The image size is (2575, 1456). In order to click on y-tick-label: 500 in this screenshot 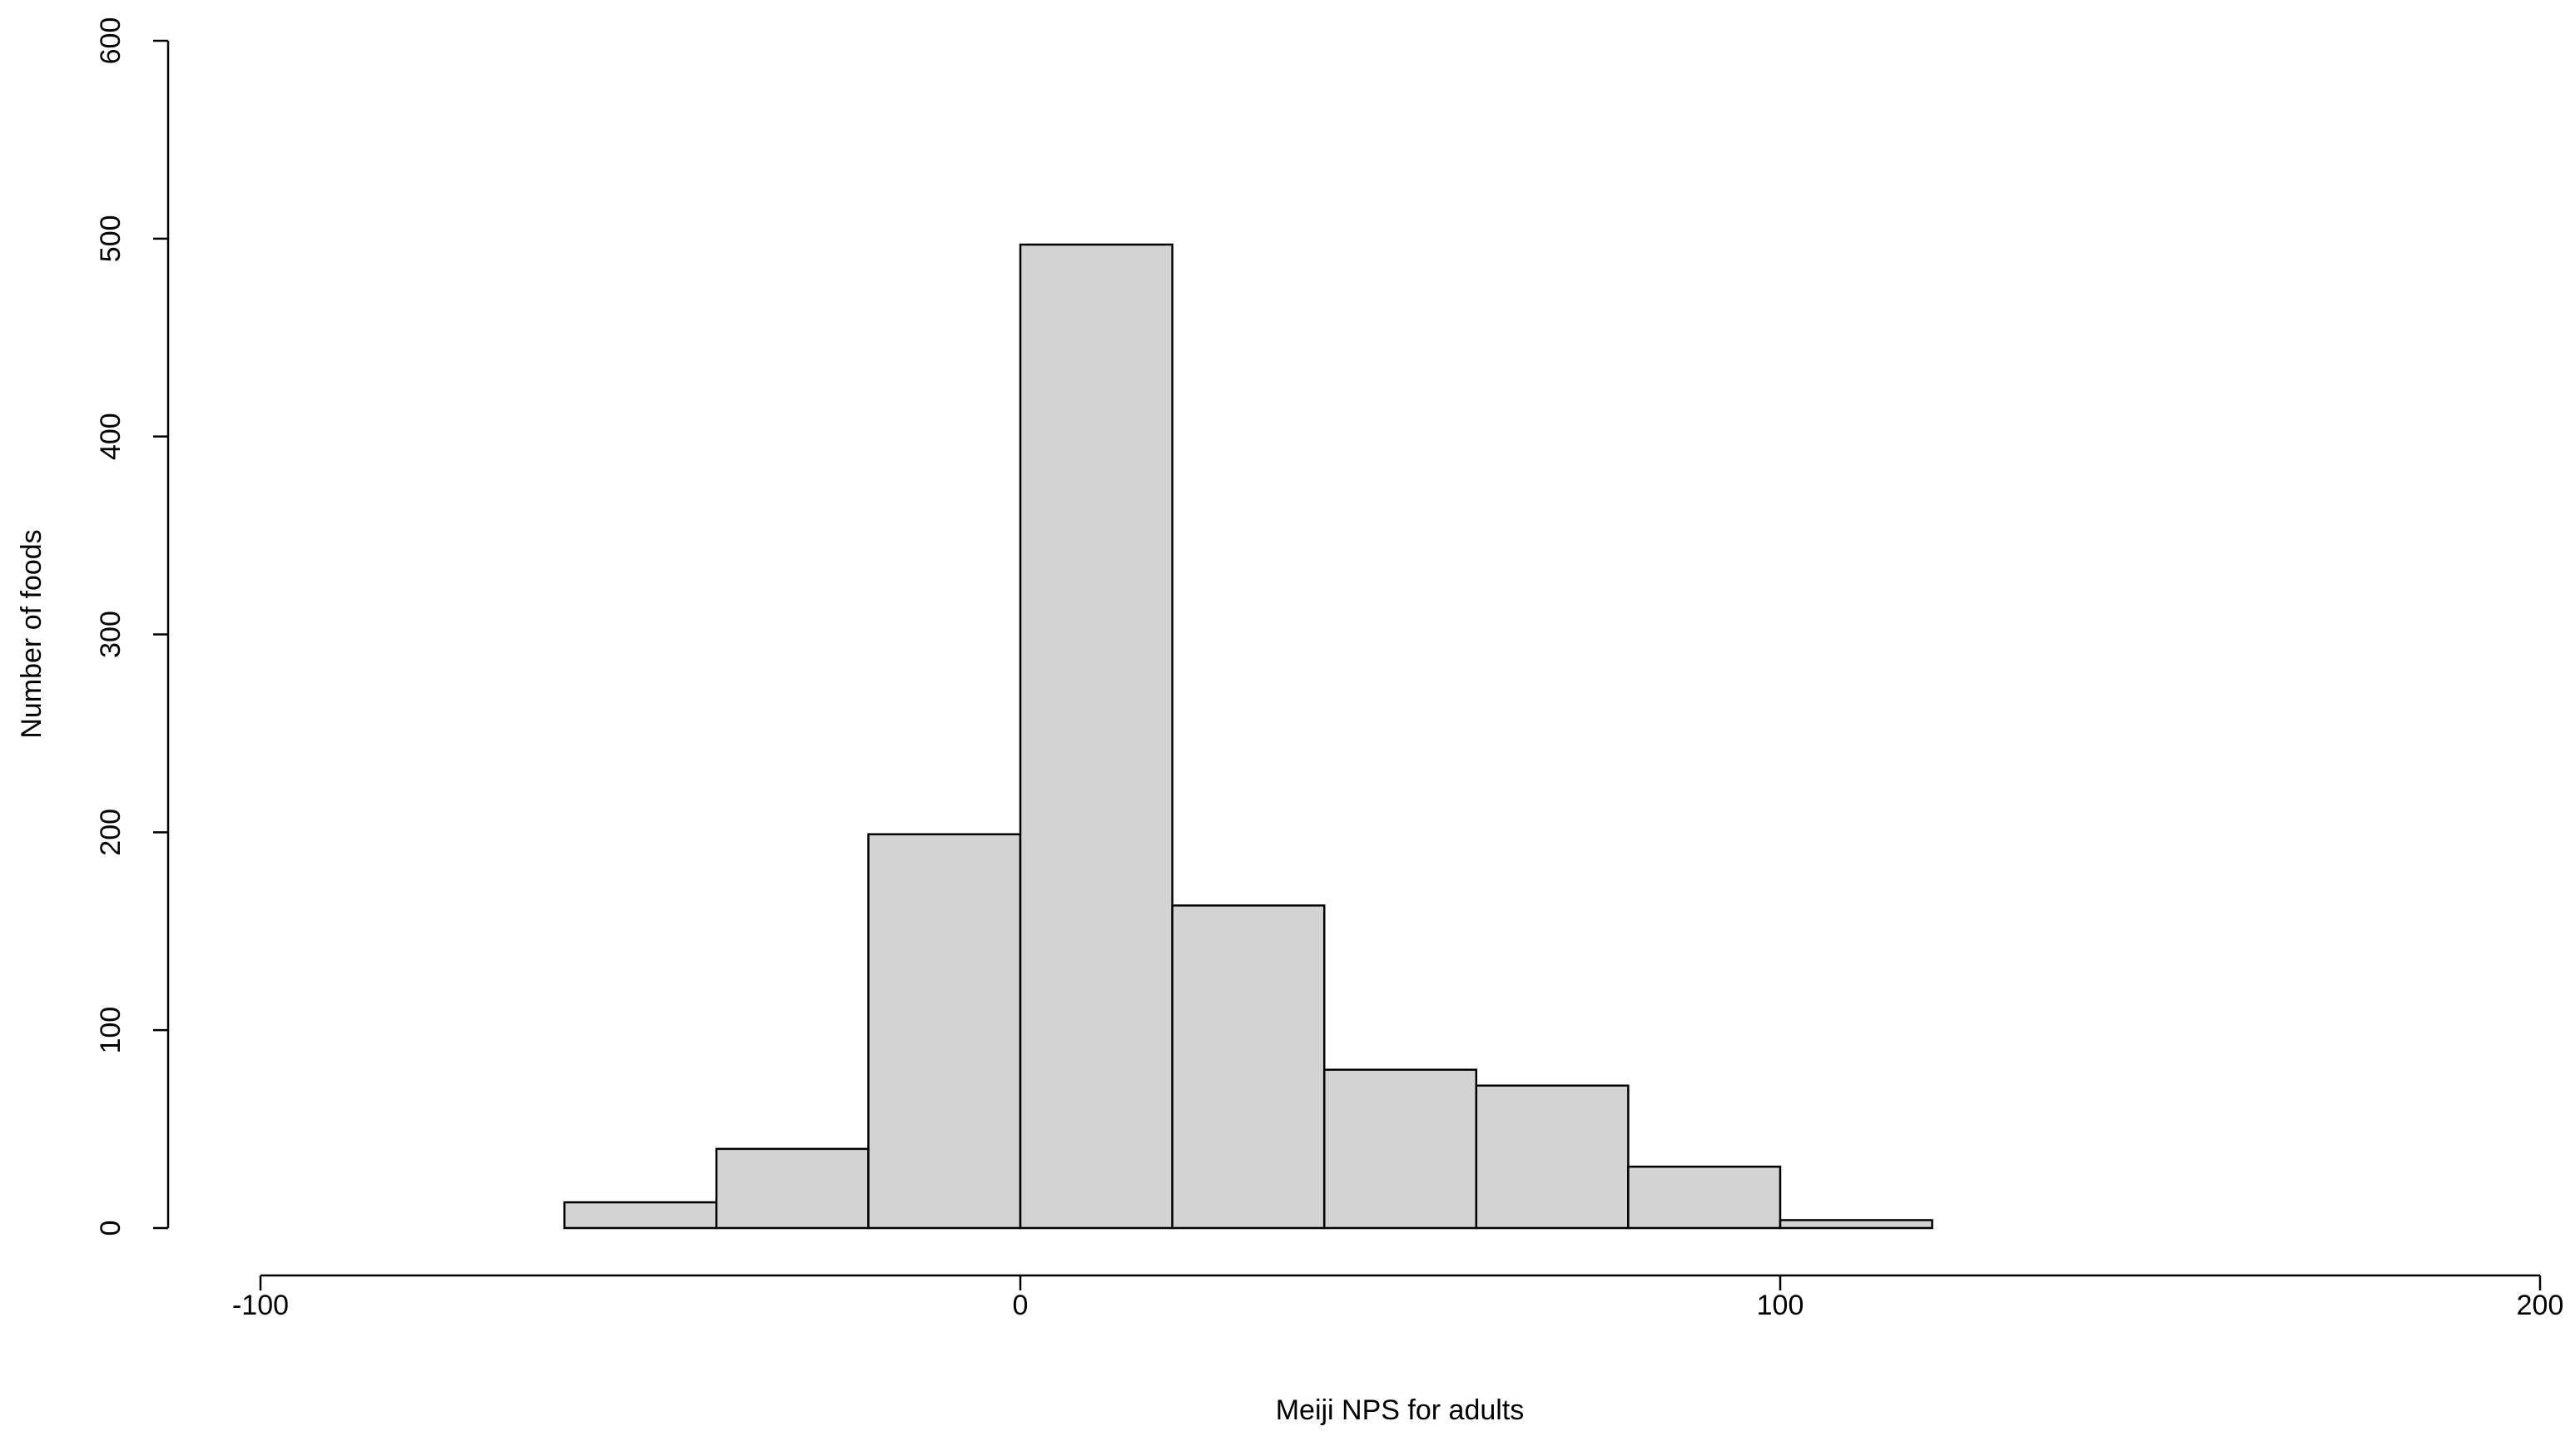, I will do `click(111, 238)`.